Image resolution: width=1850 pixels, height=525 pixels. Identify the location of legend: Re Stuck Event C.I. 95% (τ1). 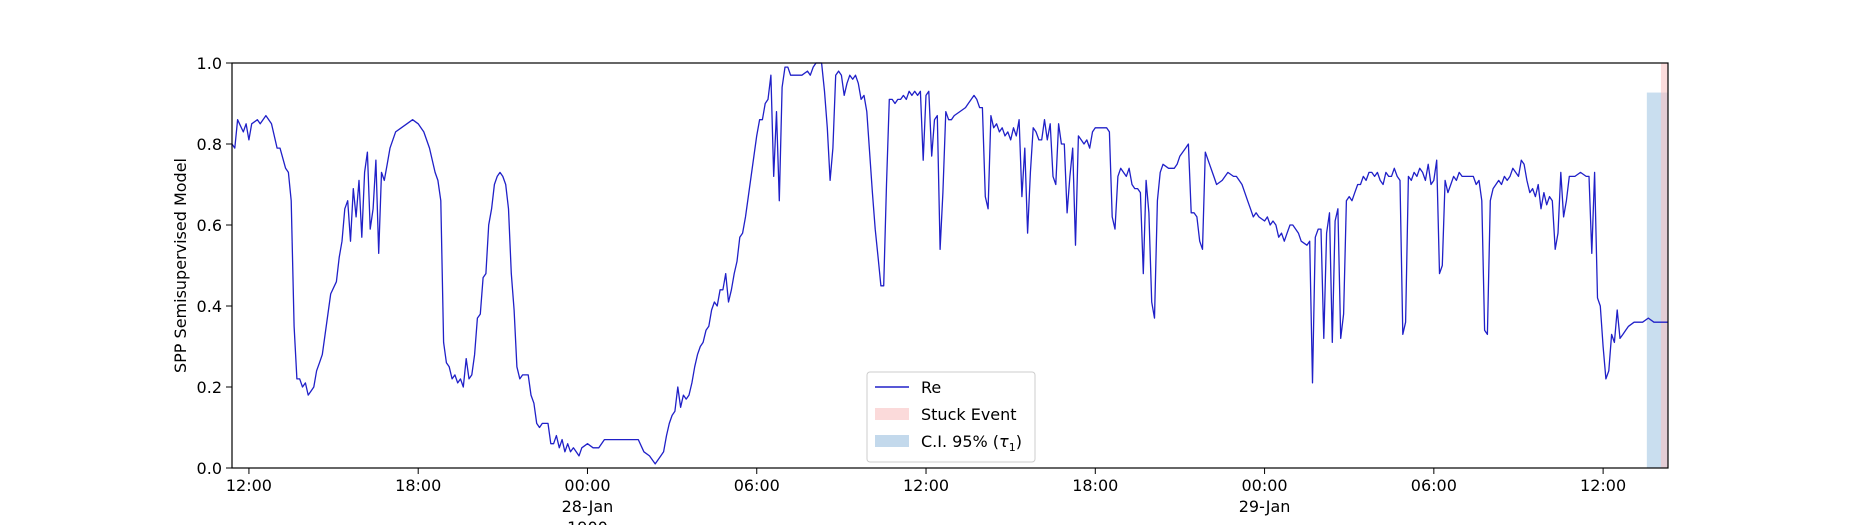
(951, 417).